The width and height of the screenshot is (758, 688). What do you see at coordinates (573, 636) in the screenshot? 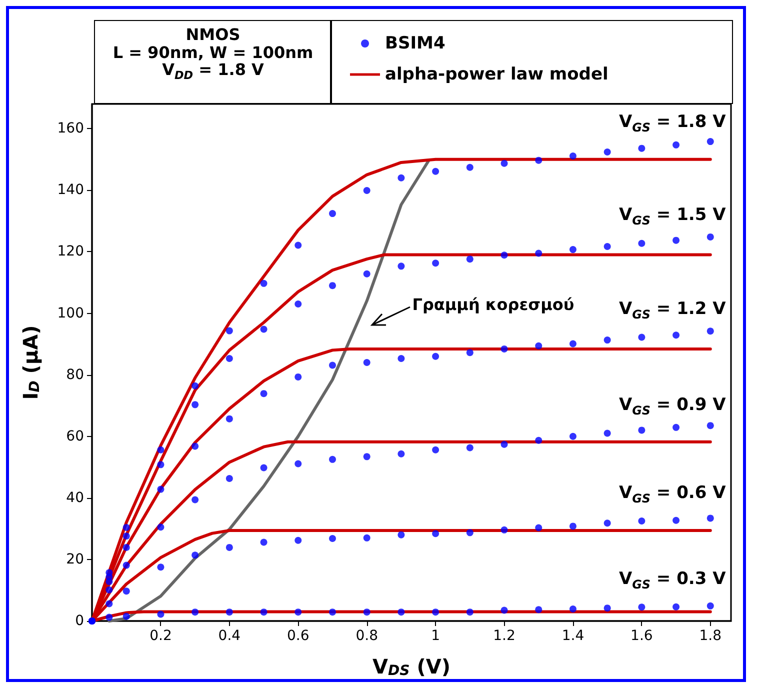
I see `x-tick-label: 1.4` at bounding box center [573, 636].